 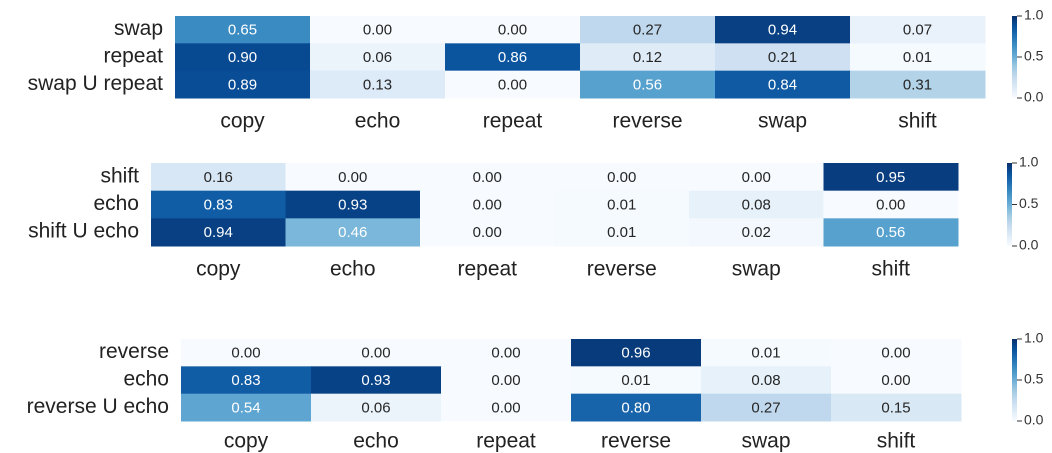 I want to click on row-label: reverse U echo, so click(x=98, y=406).